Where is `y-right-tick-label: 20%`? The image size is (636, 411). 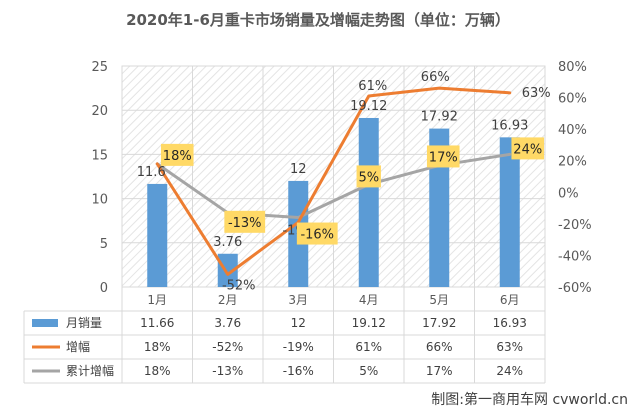 y-right-tick-label: 20% is located at coordinates (572, 162).